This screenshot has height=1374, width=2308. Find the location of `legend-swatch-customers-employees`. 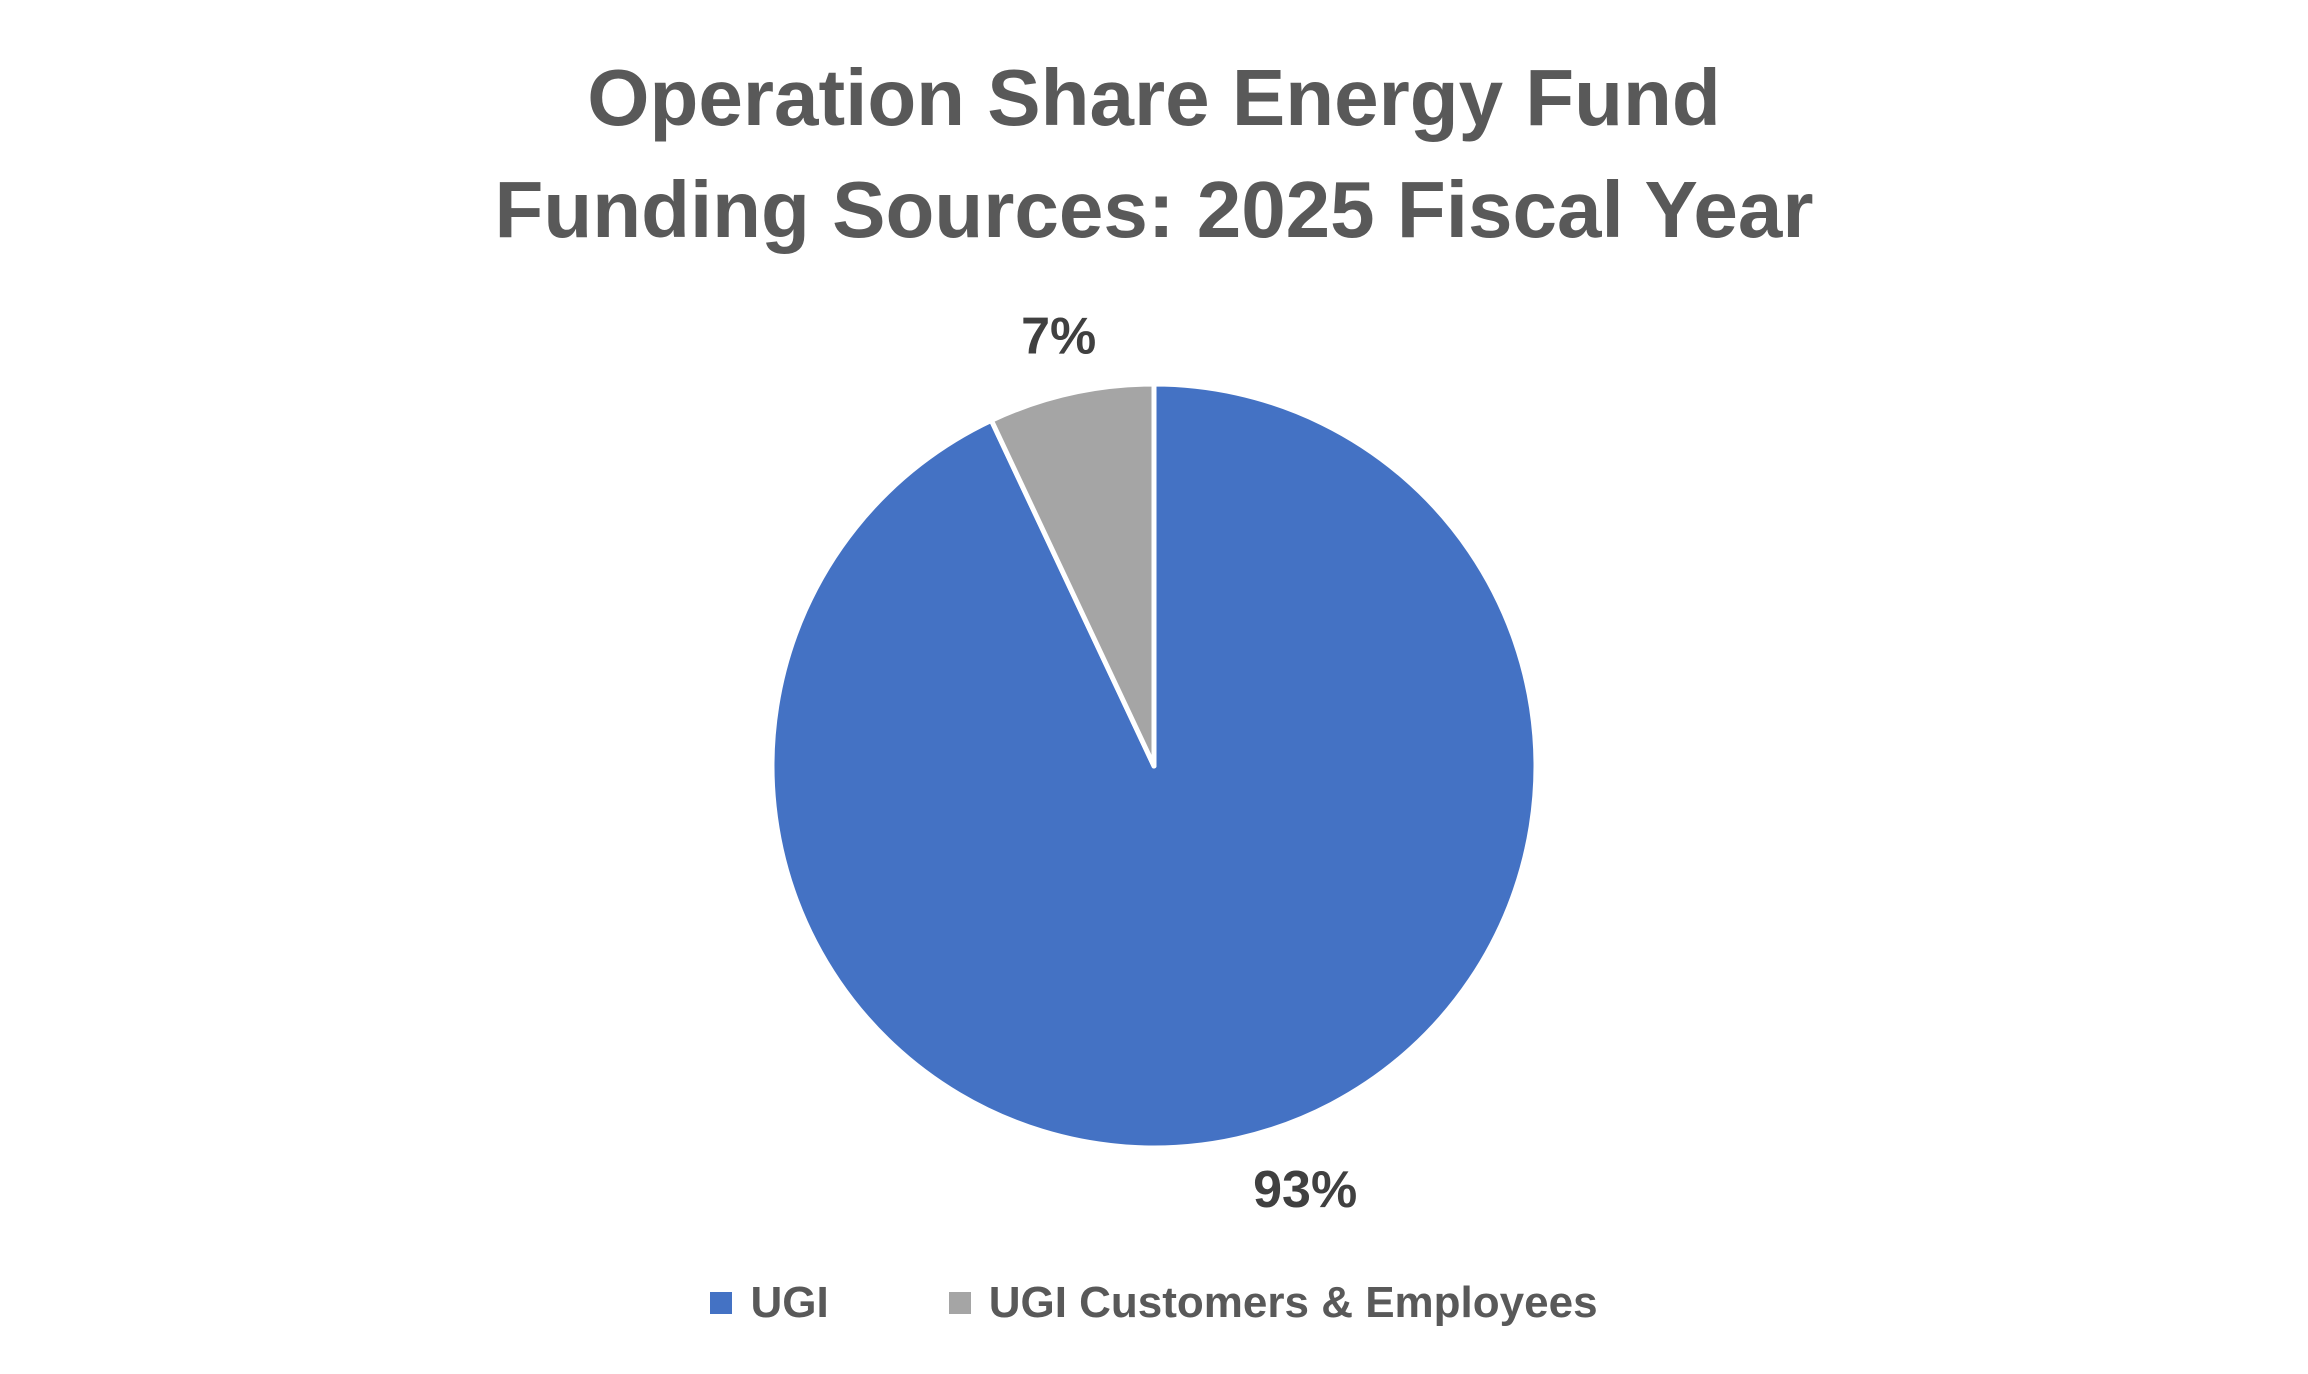

legend-swatch-customers-employees is located at coordinates (959, 1303).